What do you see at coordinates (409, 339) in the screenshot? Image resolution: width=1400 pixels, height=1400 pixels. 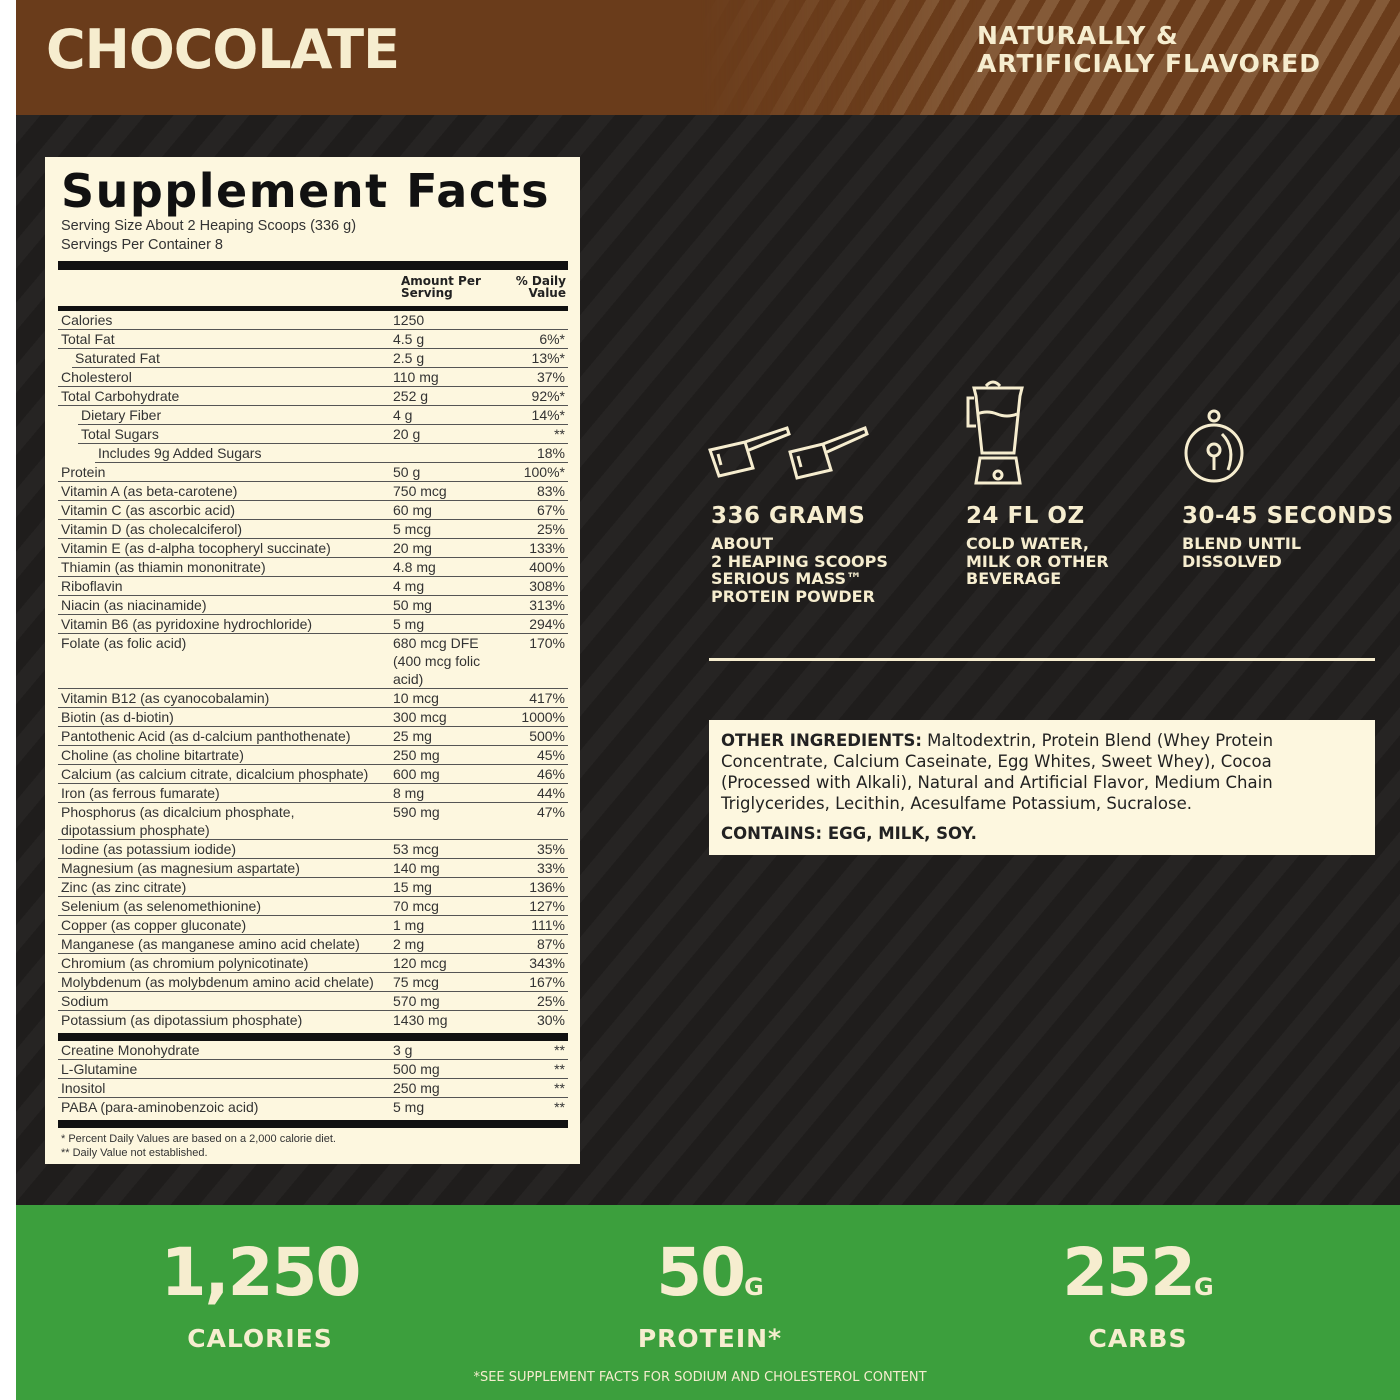 I see `nutrient-amount: 4.5 g` at bounding box center [409, 339].